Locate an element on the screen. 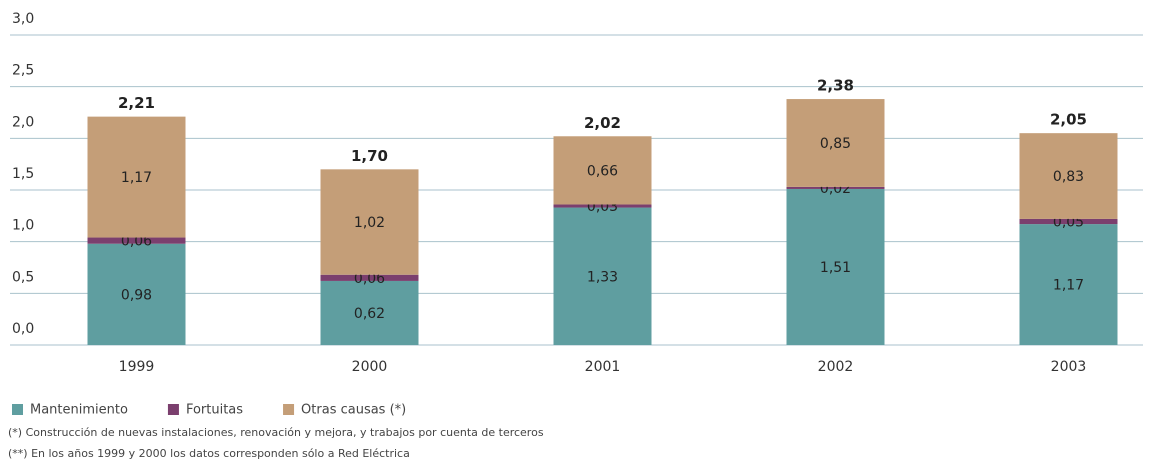 This screenshot has height=466, width=1155. segment-label: 0,66 is located at coordinates (602, 171).